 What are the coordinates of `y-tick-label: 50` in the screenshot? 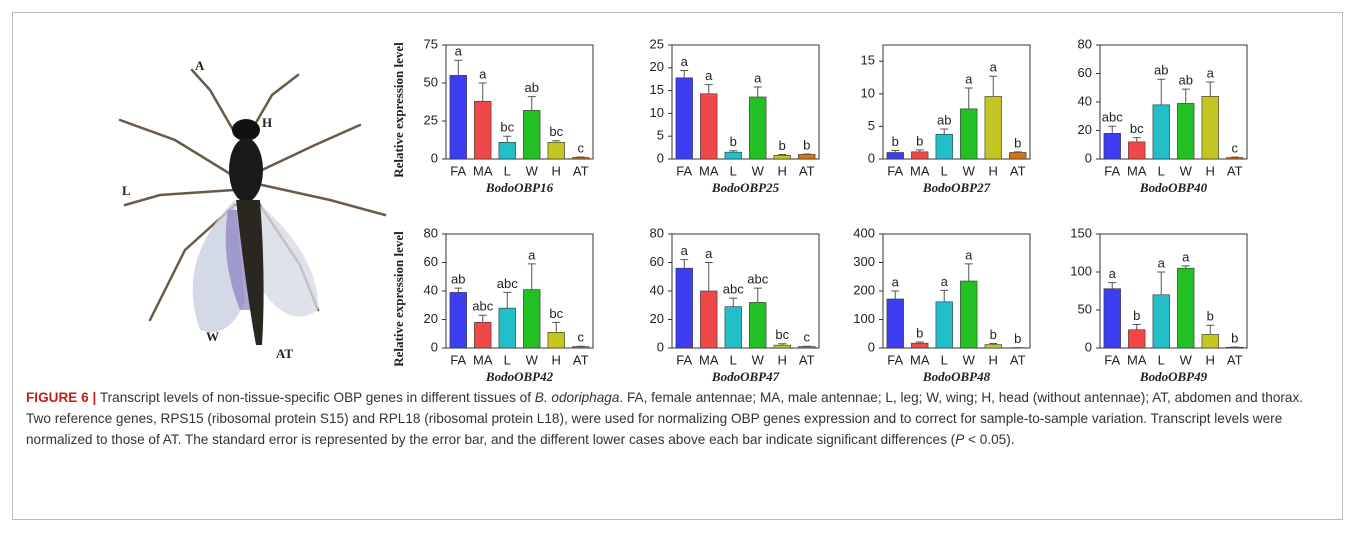 It's located at (1085, 308).